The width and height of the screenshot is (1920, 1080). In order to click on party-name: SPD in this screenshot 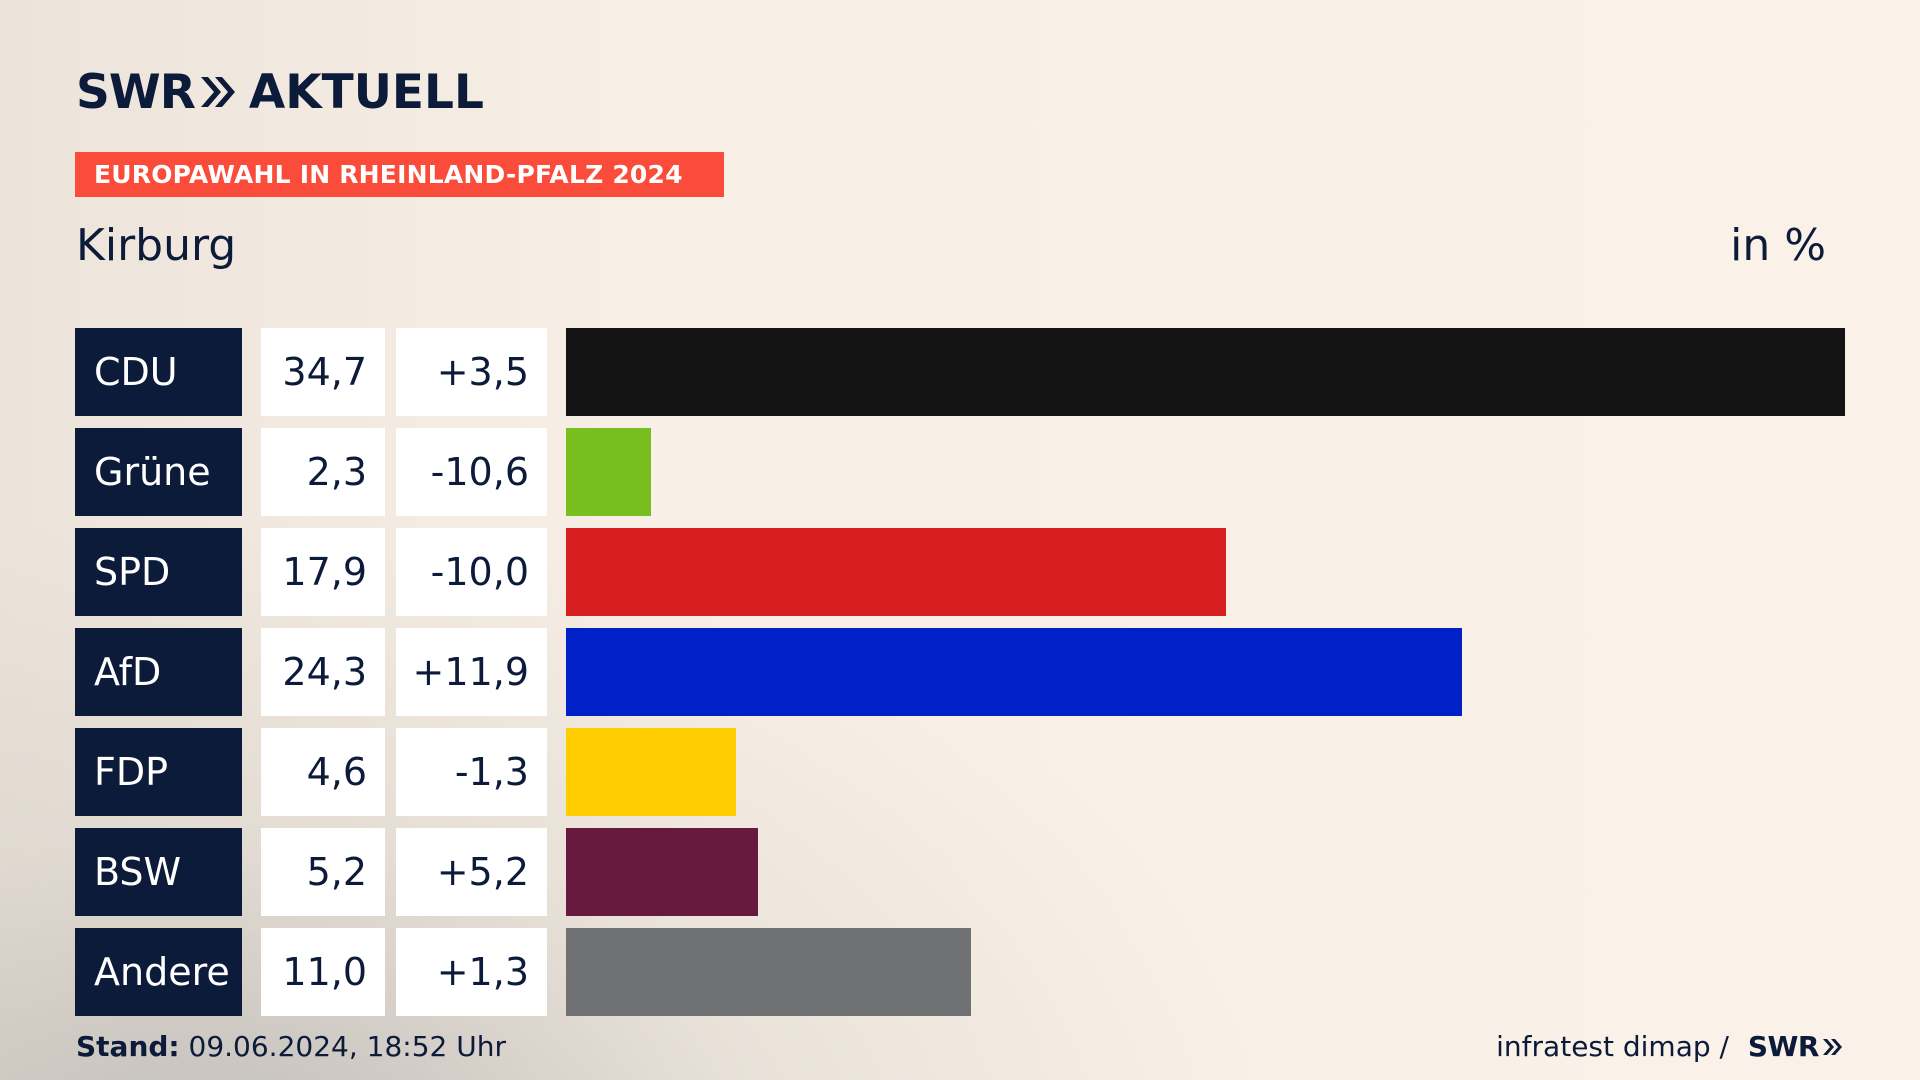, I will do `click(158, 572)`.